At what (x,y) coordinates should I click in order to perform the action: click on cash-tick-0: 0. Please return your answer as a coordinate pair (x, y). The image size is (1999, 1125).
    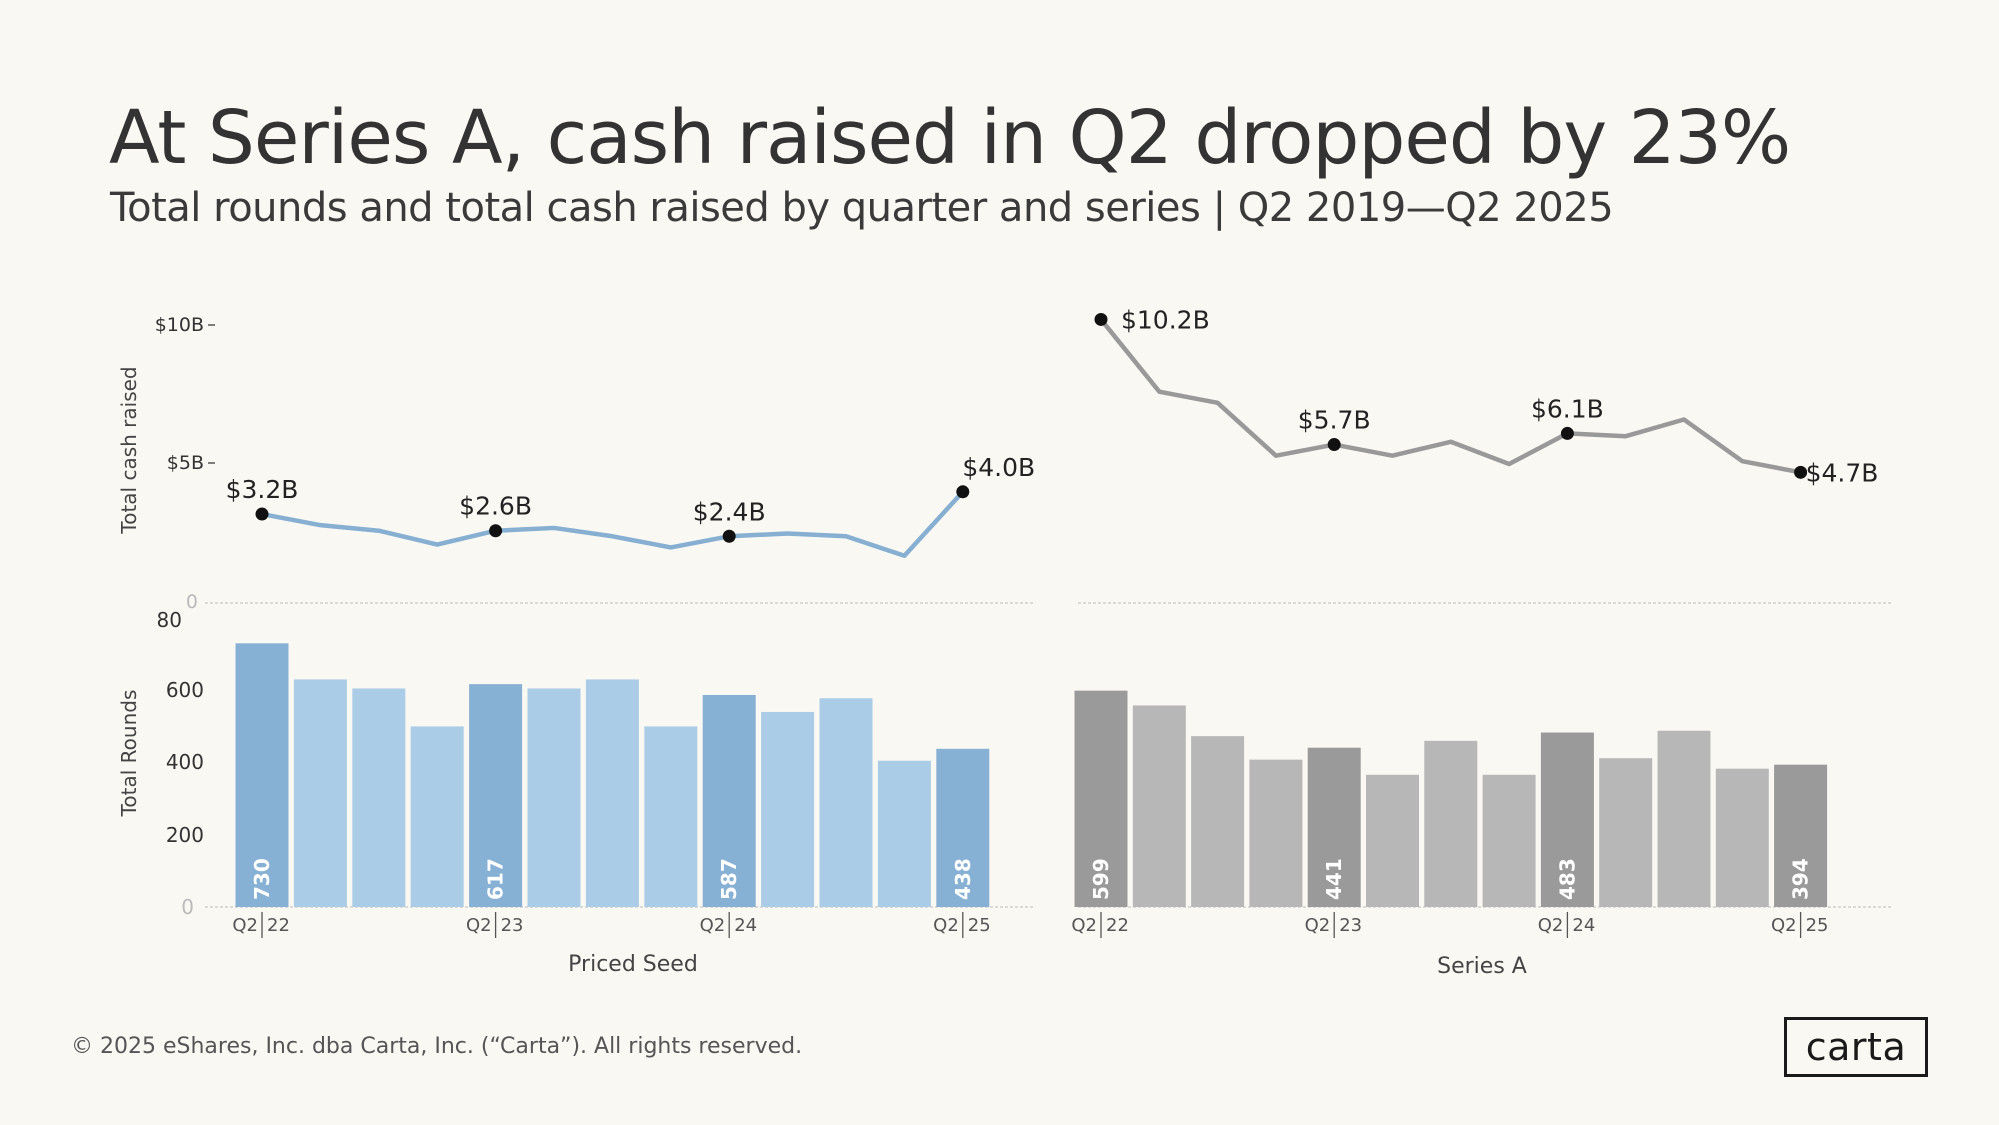
    Looking at the image, I should click on (192, 602).